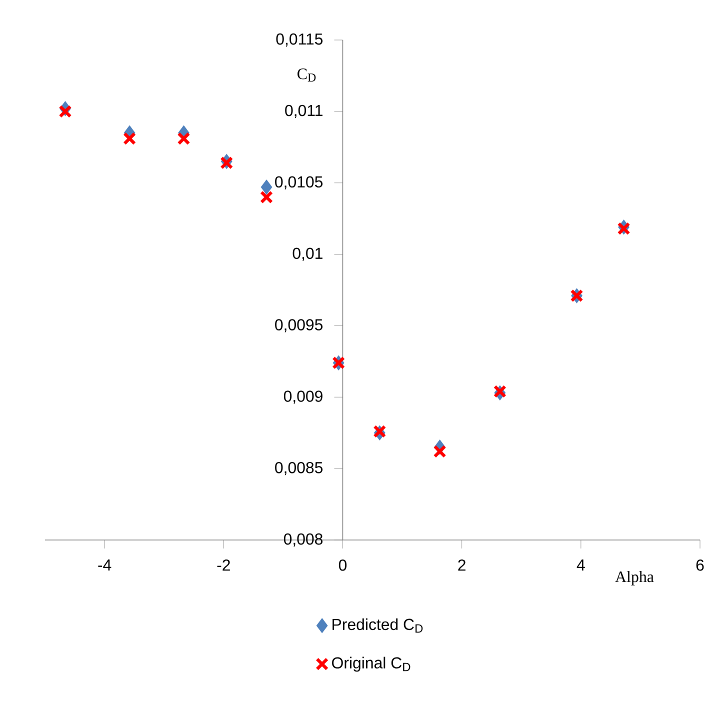  What do you see at coordinates (307, 75) in the screenshot?
I see `y-axis-title: C$_{D}$` at bounding box center [307, 75].